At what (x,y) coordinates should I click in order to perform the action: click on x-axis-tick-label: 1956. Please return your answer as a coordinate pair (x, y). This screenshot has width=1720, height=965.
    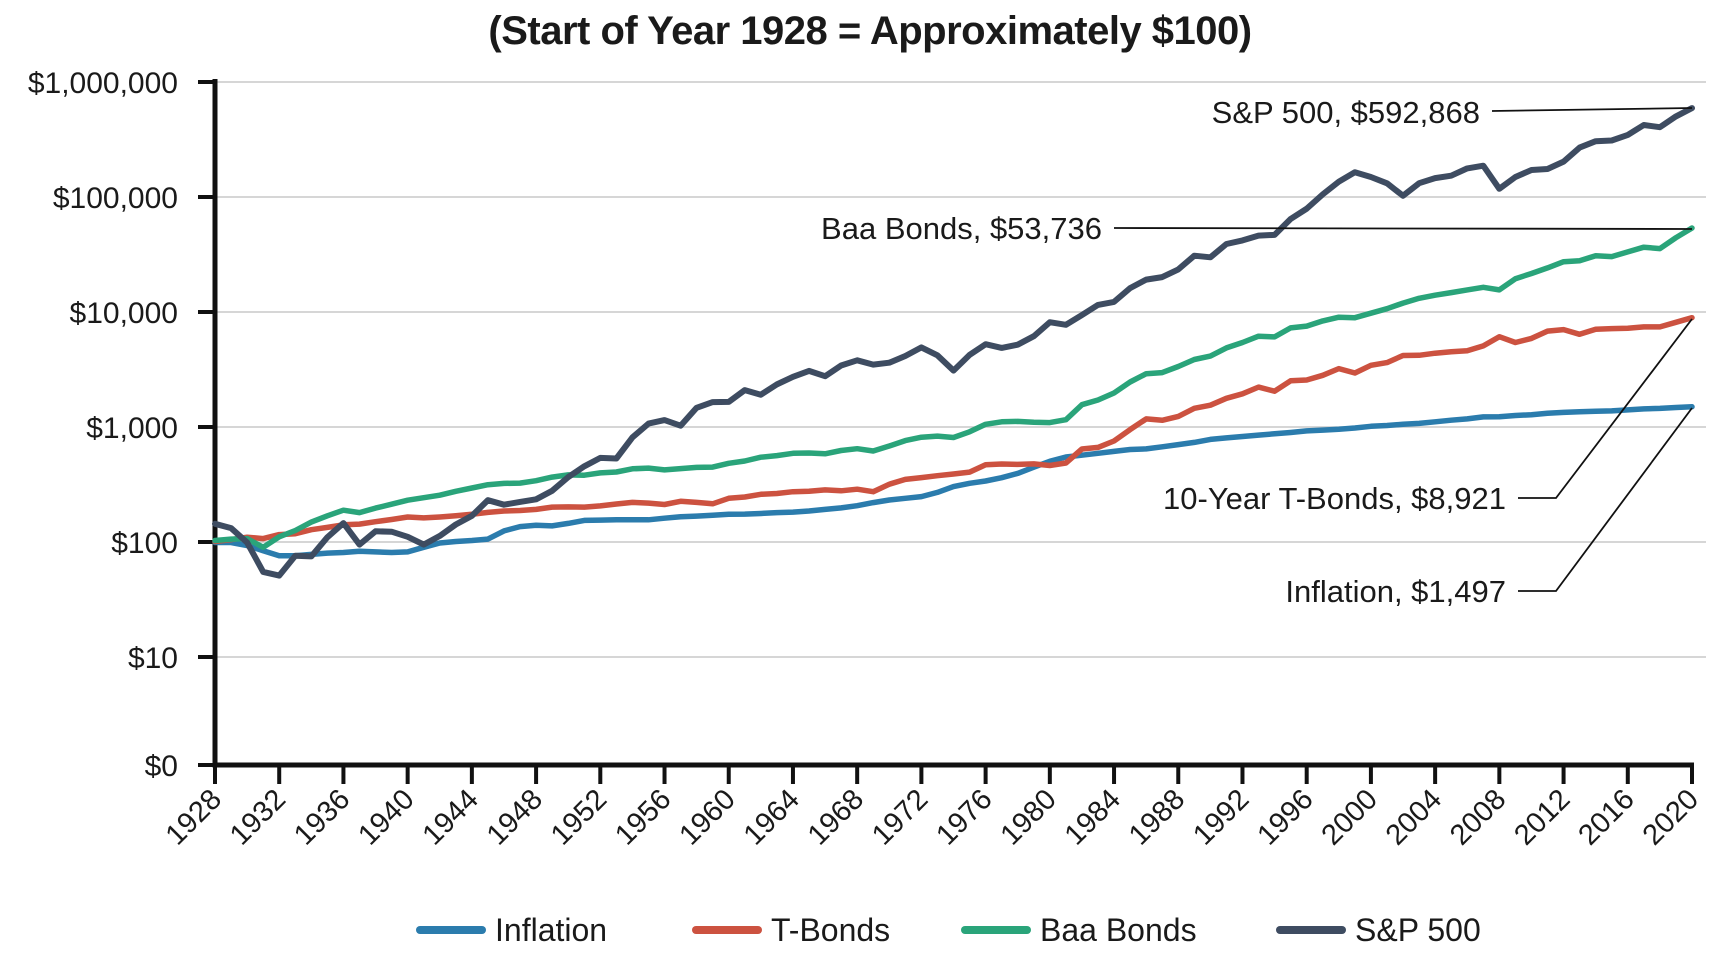
    Looking at the image, I should click on (643, 817).